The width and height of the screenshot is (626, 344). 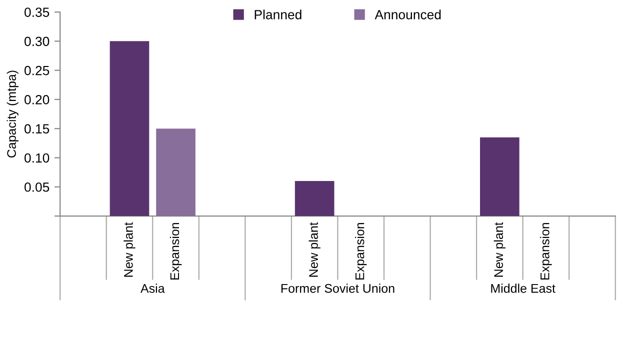 What do you see at coordinates (37, 99) in the screenshot?
I see `y-tick-label: 0.20` at bounding box center [37, 99].